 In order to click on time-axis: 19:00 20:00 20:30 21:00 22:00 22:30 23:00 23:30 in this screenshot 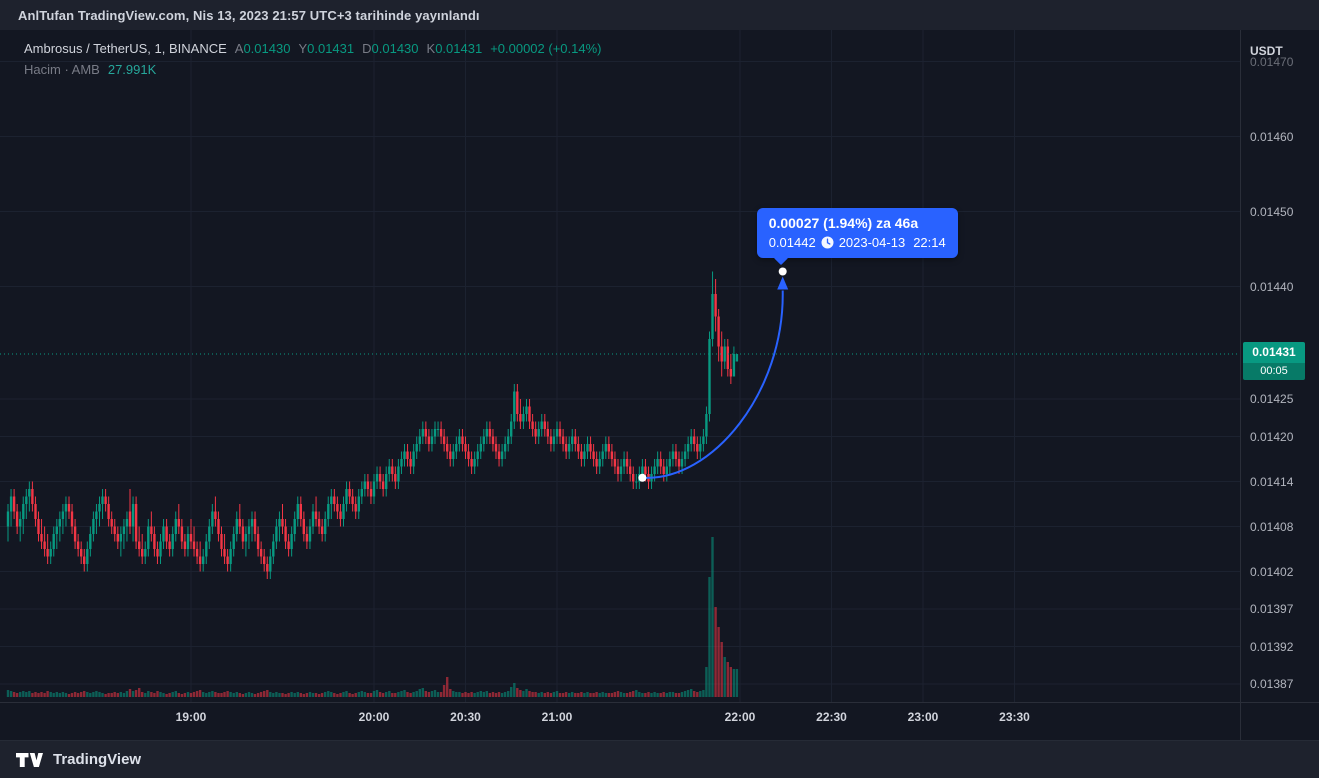, I will do `click(659, 721)`.